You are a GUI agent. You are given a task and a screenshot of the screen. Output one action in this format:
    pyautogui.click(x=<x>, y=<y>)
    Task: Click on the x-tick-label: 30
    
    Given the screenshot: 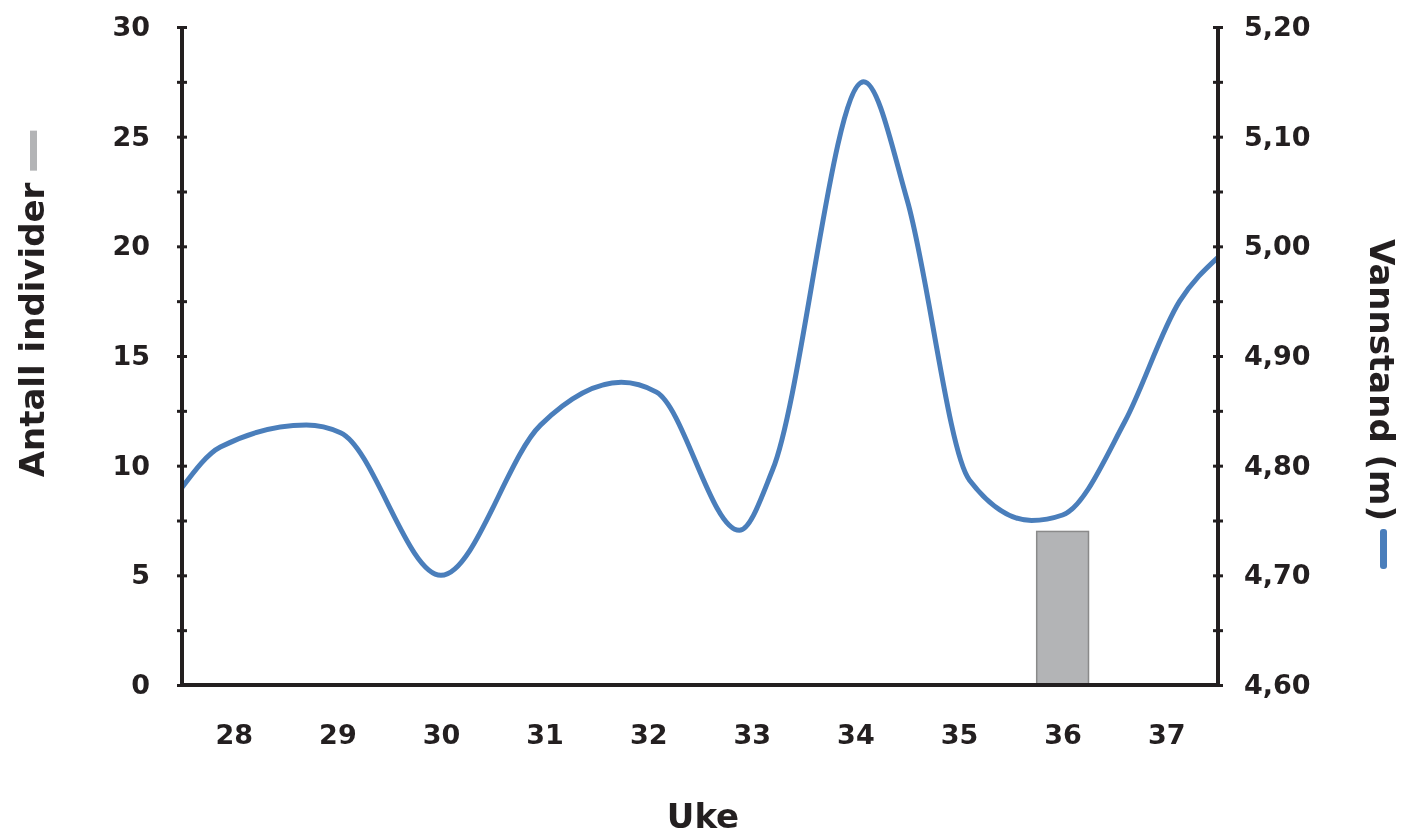 What is the action you would take?
    pyautogui.click(x=441, y=735)
    